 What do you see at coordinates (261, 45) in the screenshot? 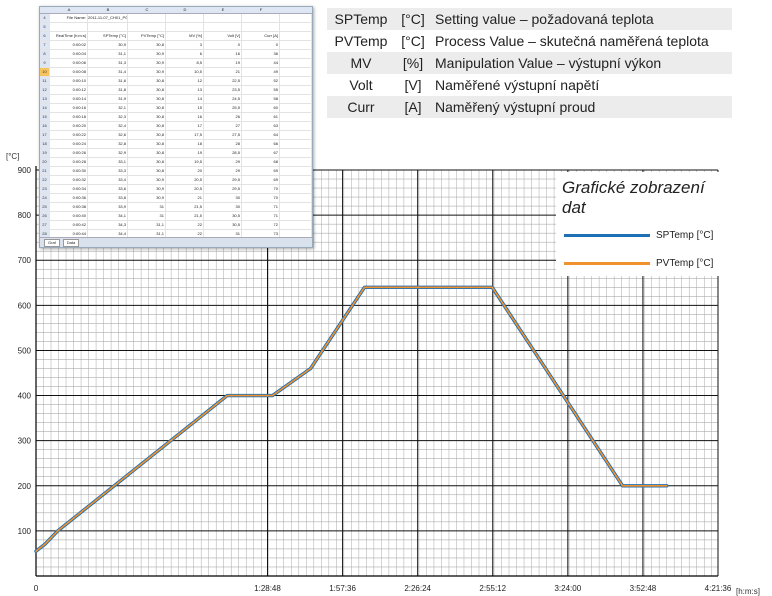
I see `data-cell: 0` at bounding box center [261, 45].